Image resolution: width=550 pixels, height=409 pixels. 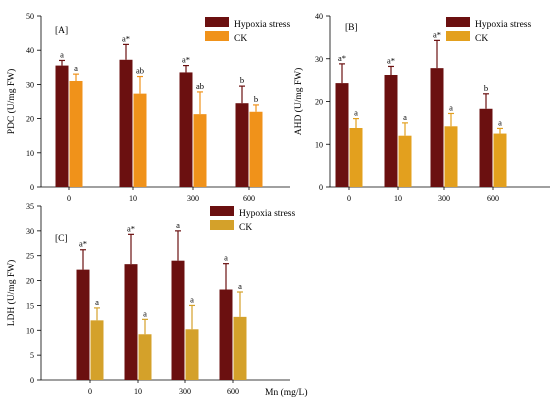 What do you see at coordinates (298, 102) in the screenshot?
I see `y-axis-label: AHD (U/mg FW)` at bounding box center [298, 102].